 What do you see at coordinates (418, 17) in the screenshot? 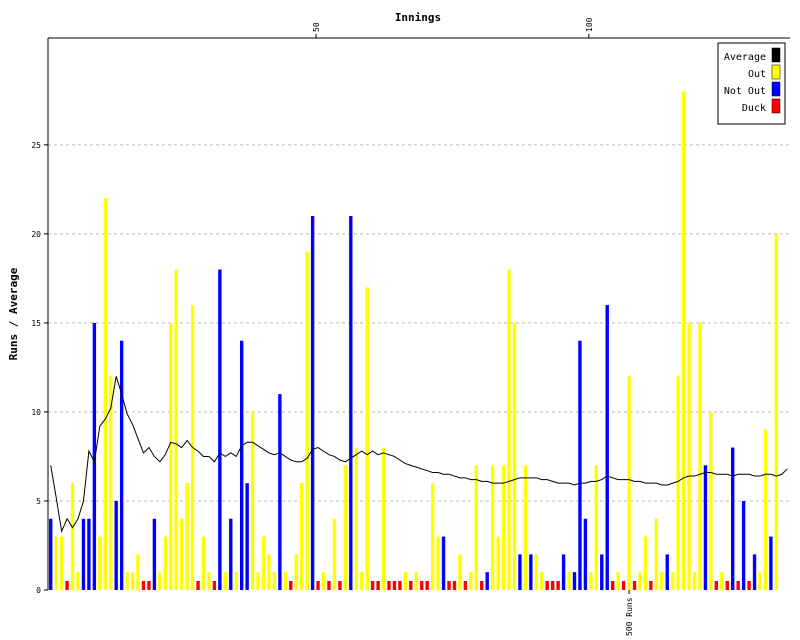
I see `x-axis-title: Innings` at bounding box center [418, 17].